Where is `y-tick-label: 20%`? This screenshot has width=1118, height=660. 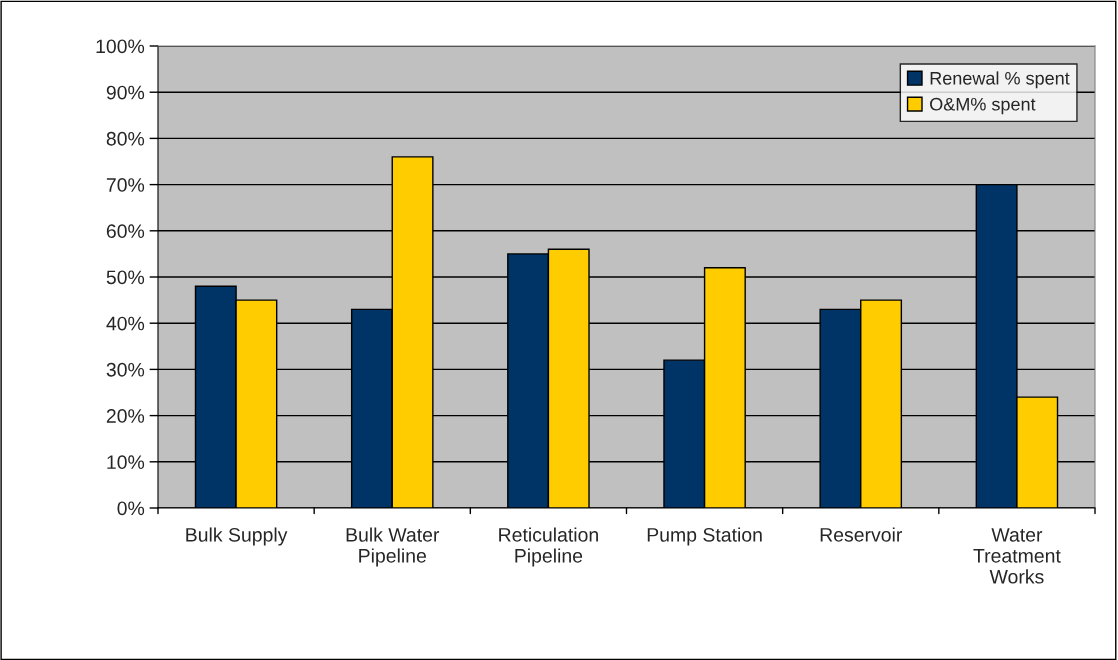
y-tick-label: 20% is located at coordinates (125, 416).